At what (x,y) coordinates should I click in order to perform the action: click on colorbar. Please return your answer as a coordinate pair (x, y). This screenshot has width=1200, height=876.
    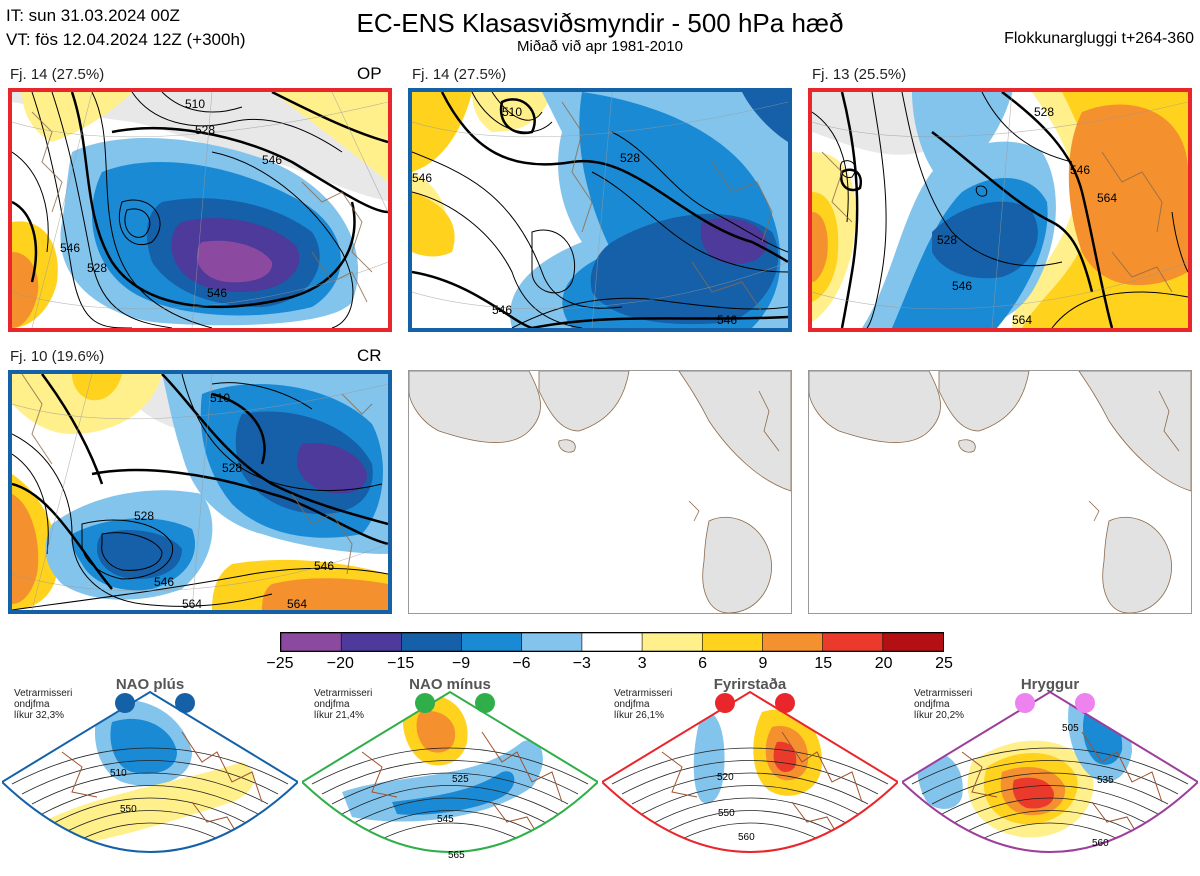
    Looking at the image, I should click on (612, 642).